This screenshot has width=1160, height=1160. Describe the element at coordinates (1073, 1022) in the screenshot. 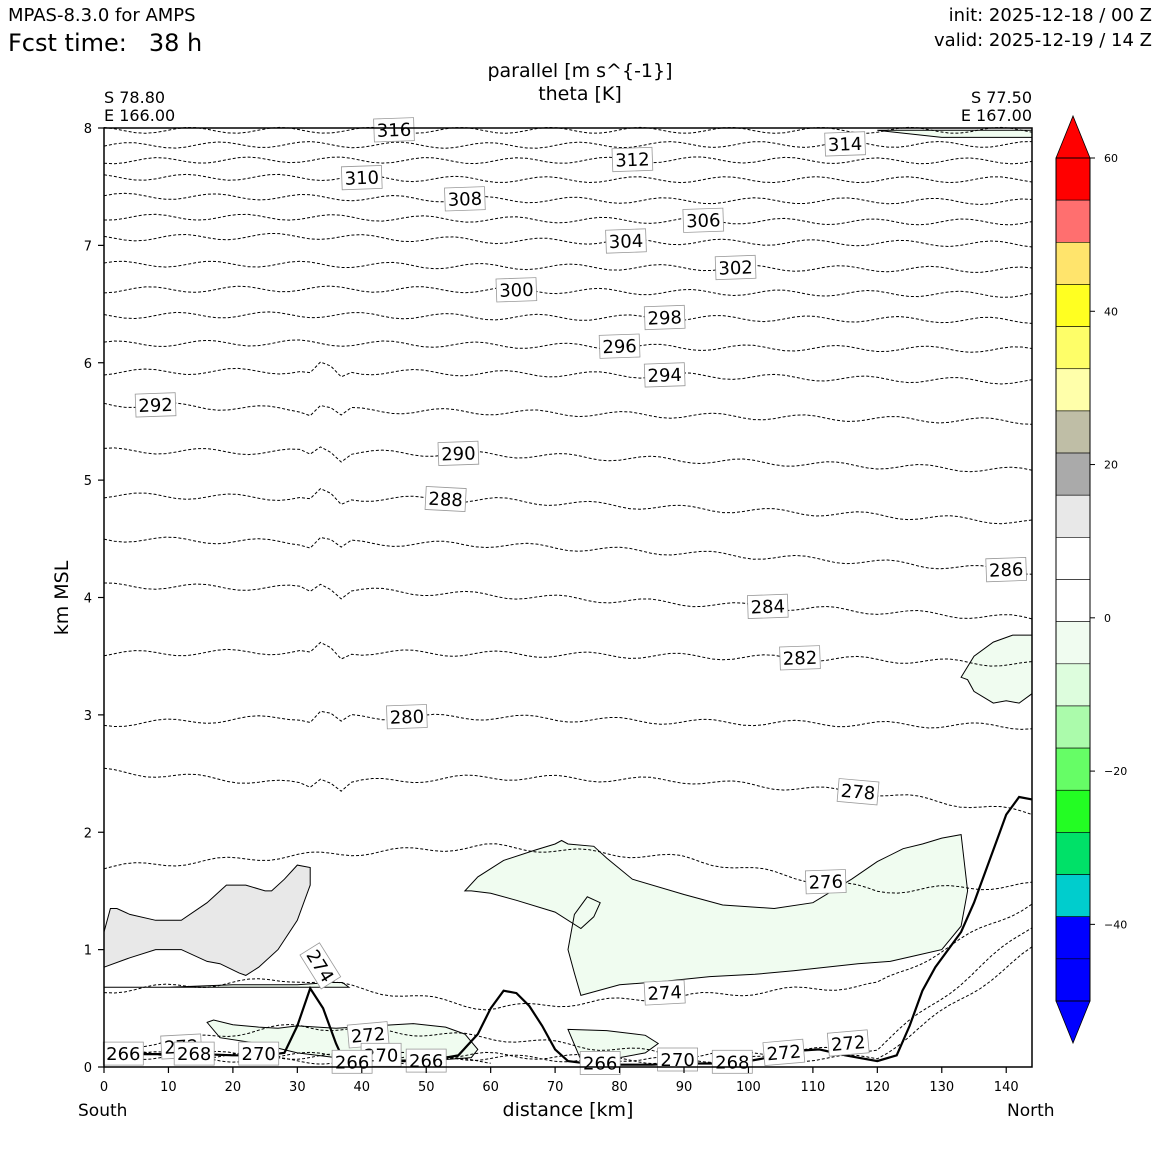

I see `colorbar-extend-bottom` at that location.